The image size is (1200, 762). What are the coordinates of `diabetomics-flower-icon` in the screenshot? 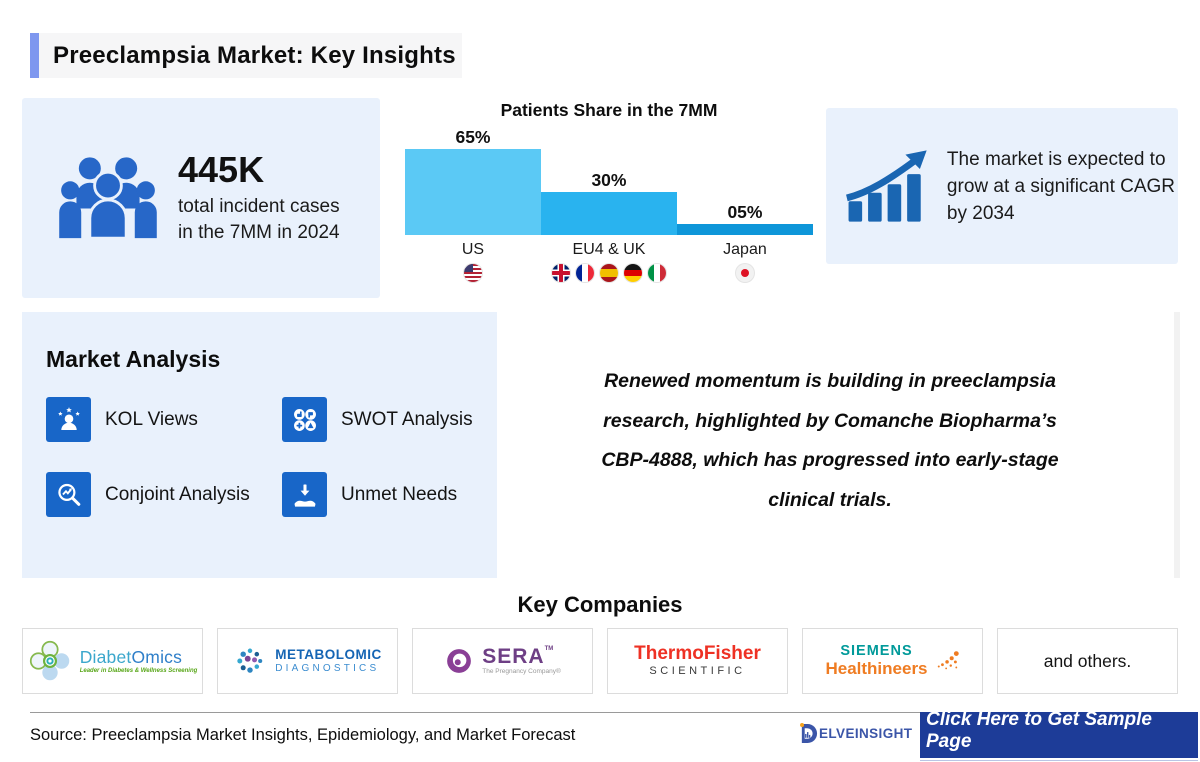 It's located at (49, 660).